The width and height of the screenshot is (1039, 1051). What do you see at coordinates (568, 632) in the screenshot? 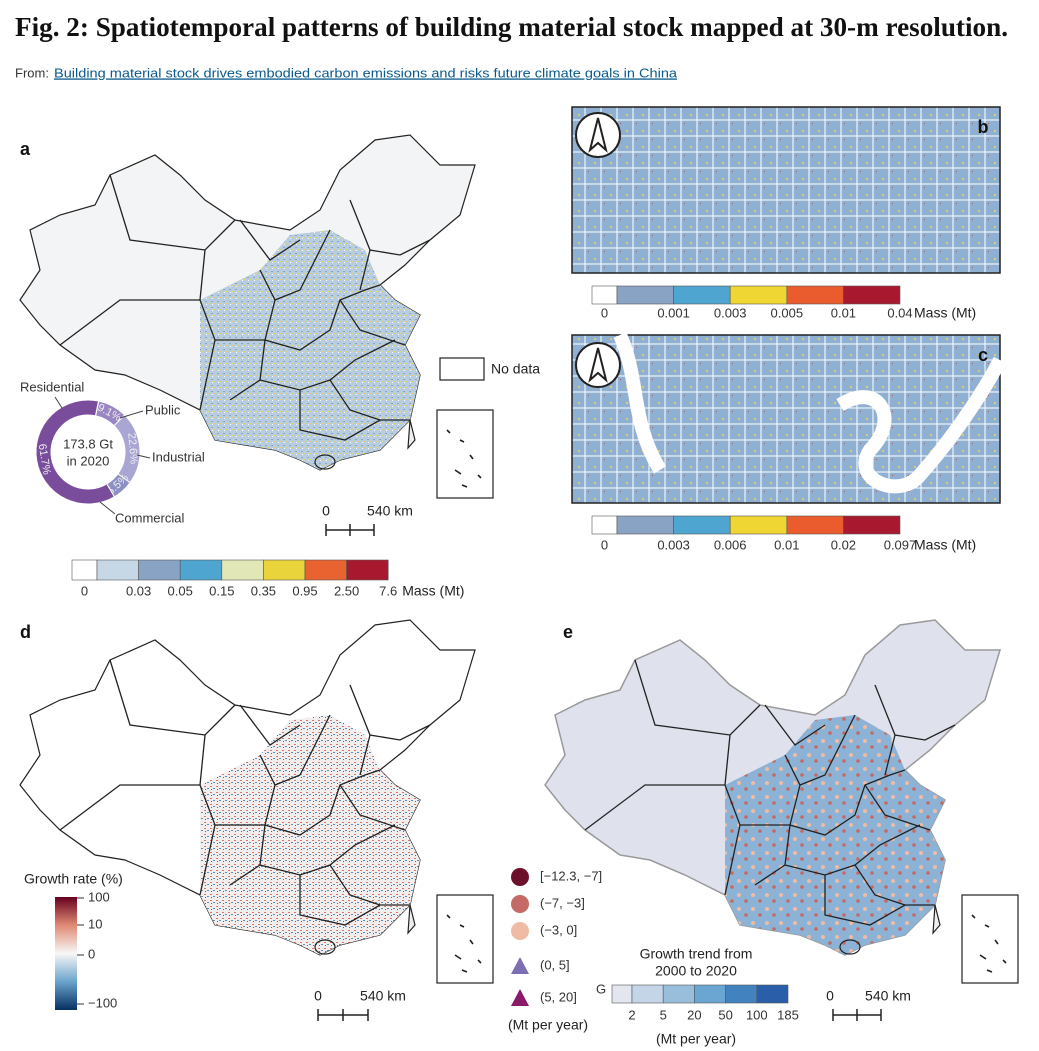
I see `panel-letter: e` at bounding box center [568, 632].